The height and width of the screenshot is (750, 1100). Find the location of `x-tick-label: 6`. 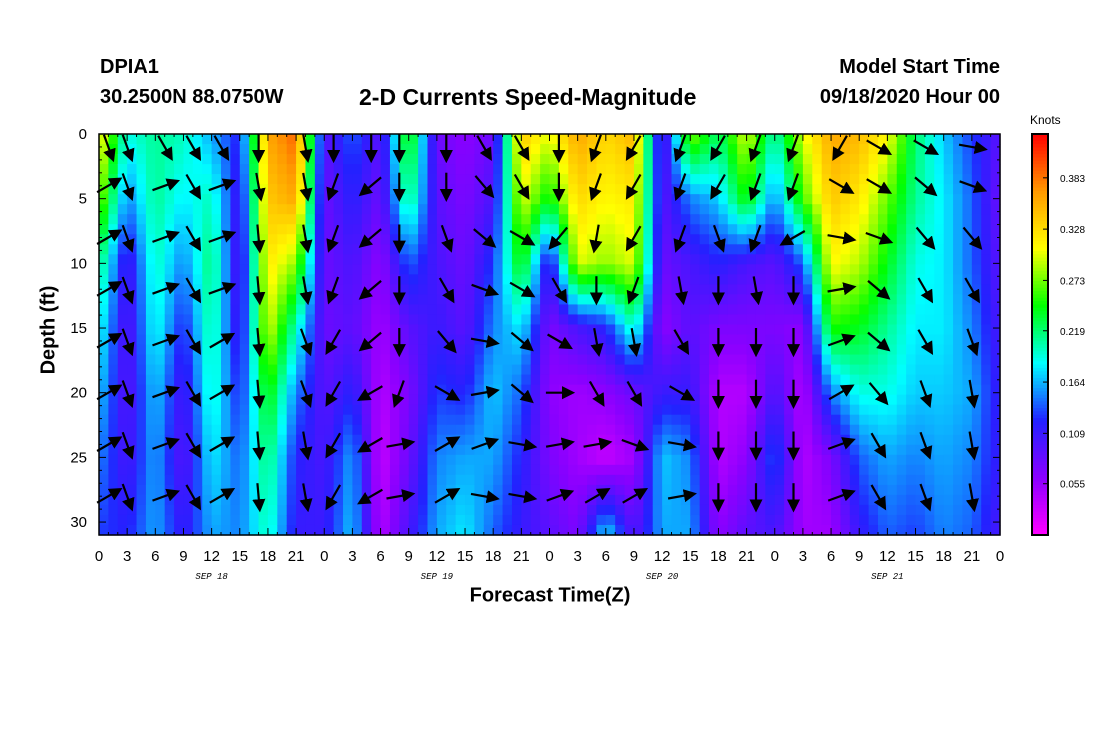

x-tick-label: 6 is located at coordinates (831, 556).